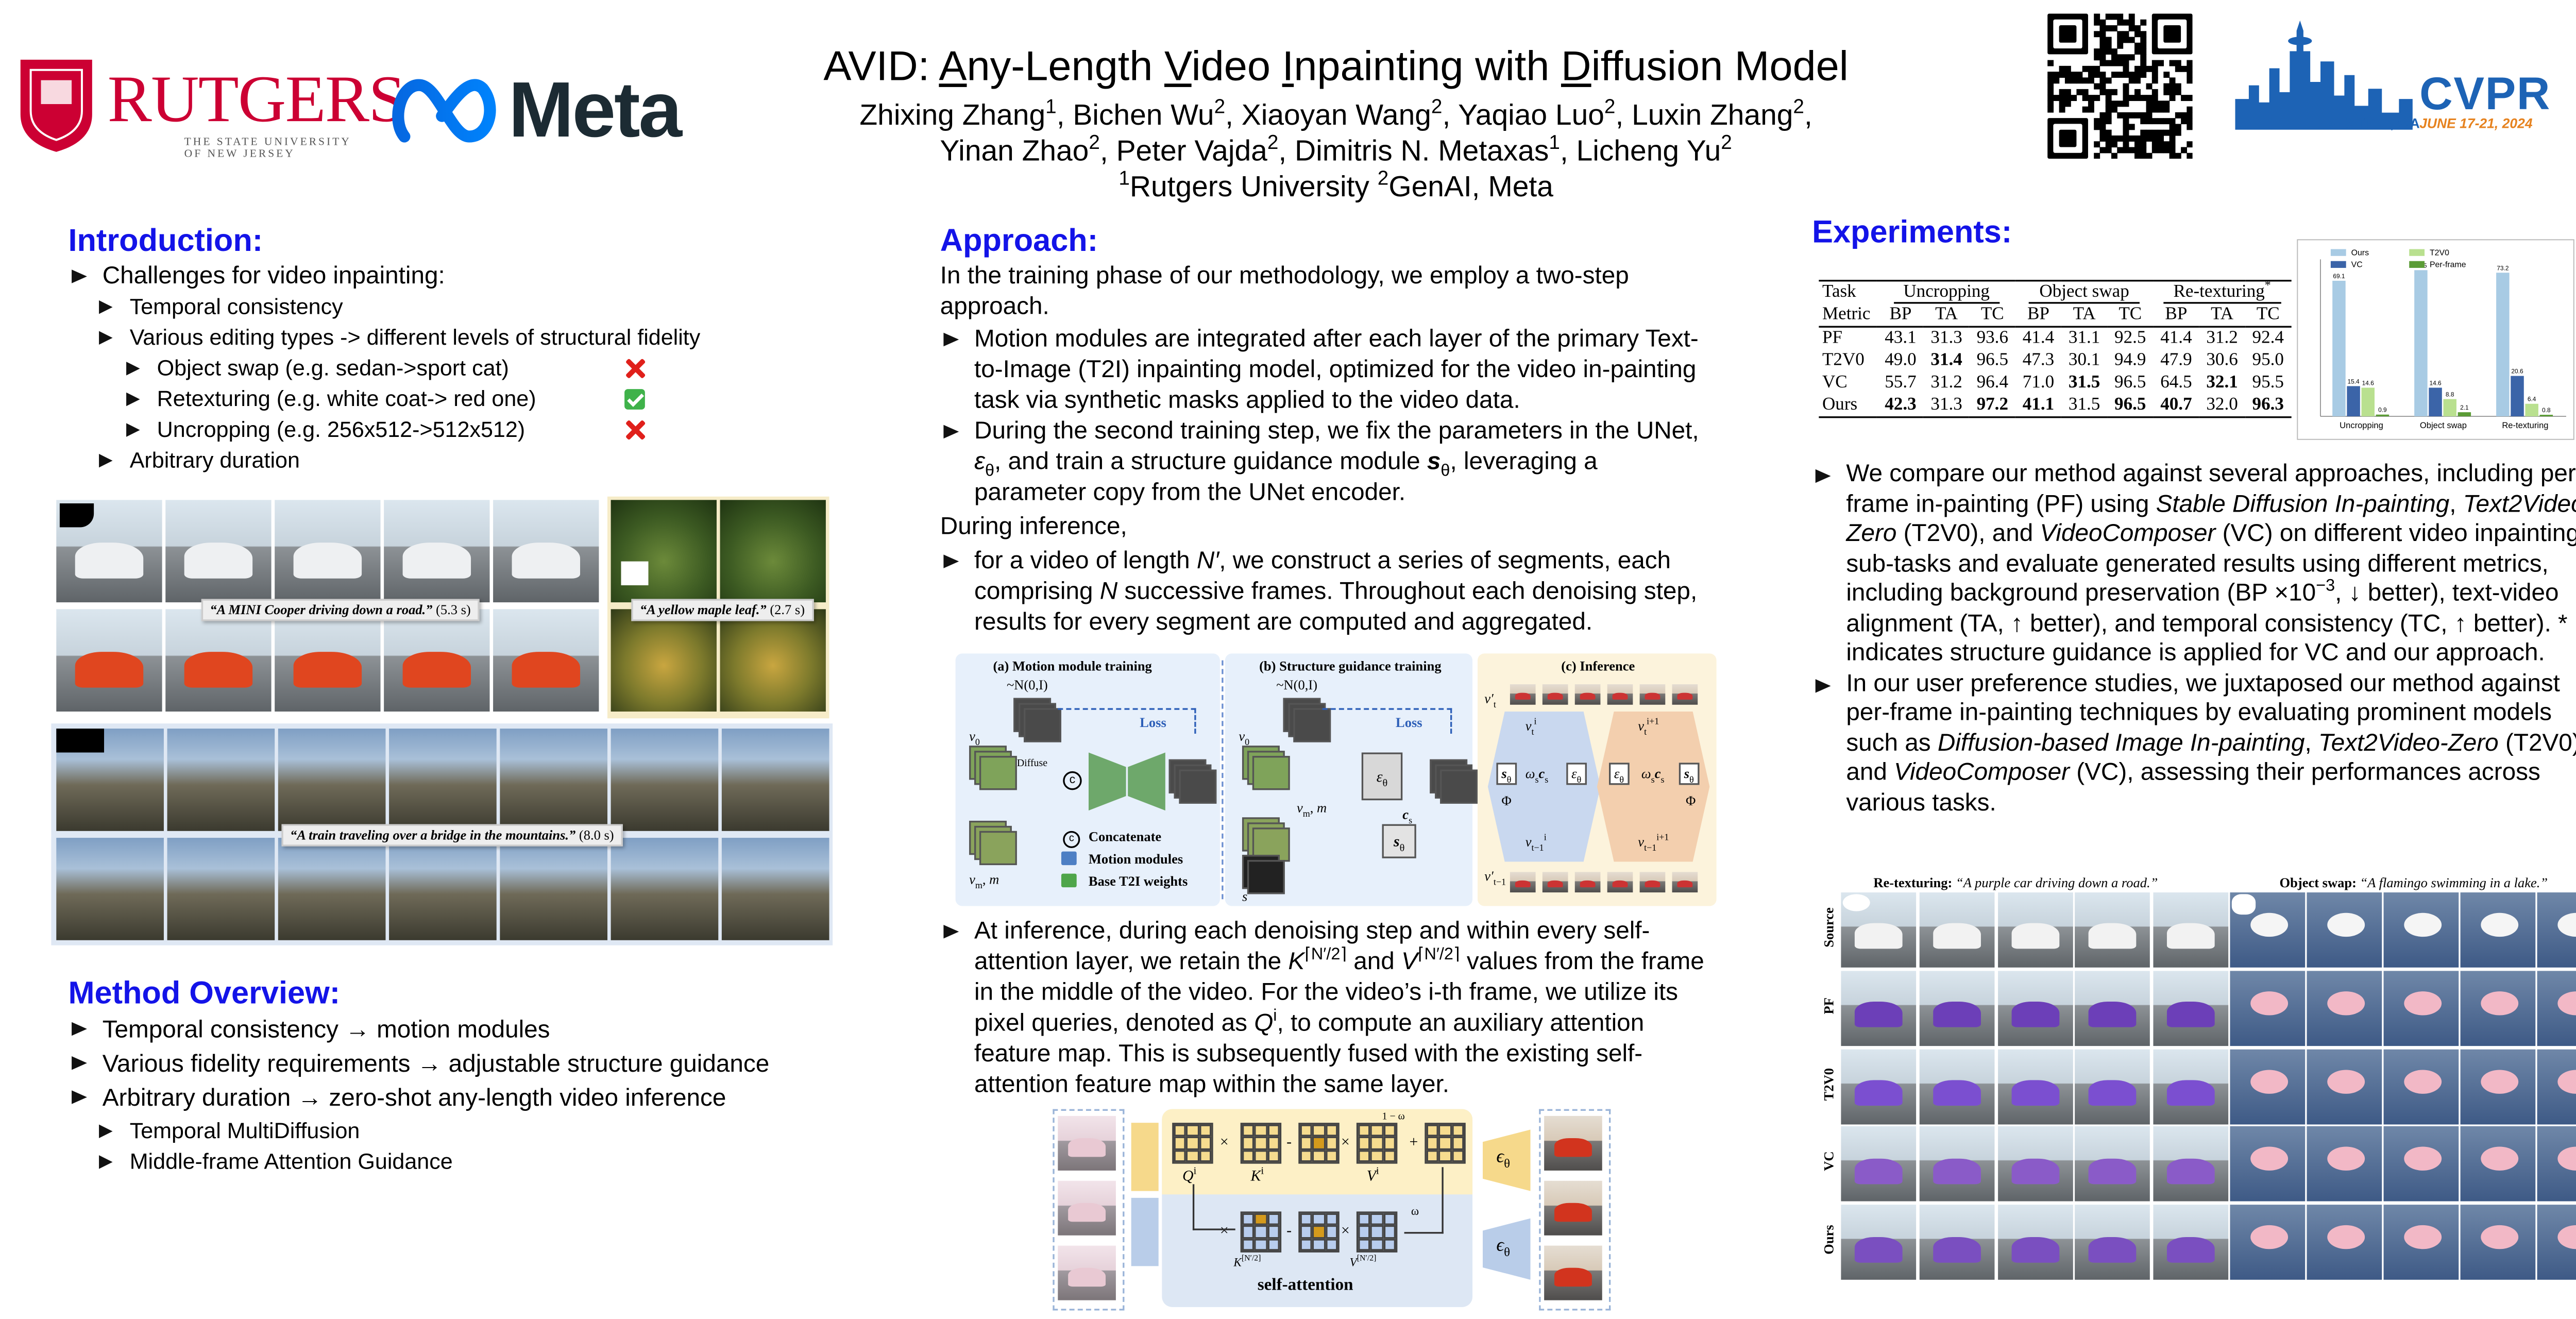 The width and height of the screenshot is (2576, 1319). Describe the element at coordinates (214, 460) in the screenshot. I see `bullet-text: Arbitrary duration` at that location.